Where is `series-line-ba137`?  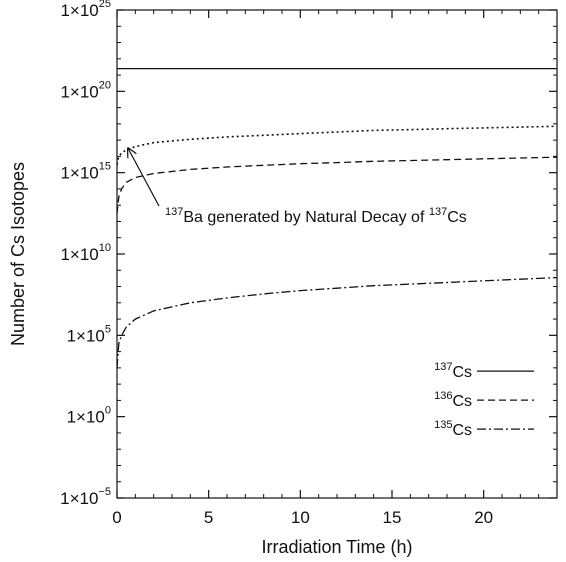
series-line-ba137 is located at coordinates (337, 145).